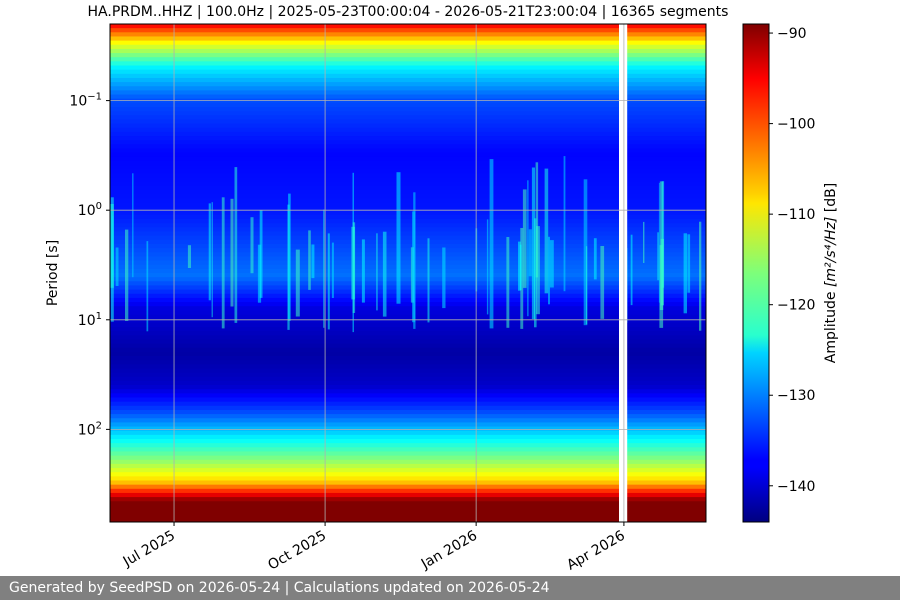  I want to click on x-tick-label: Jul 2025, so click(149, 549).